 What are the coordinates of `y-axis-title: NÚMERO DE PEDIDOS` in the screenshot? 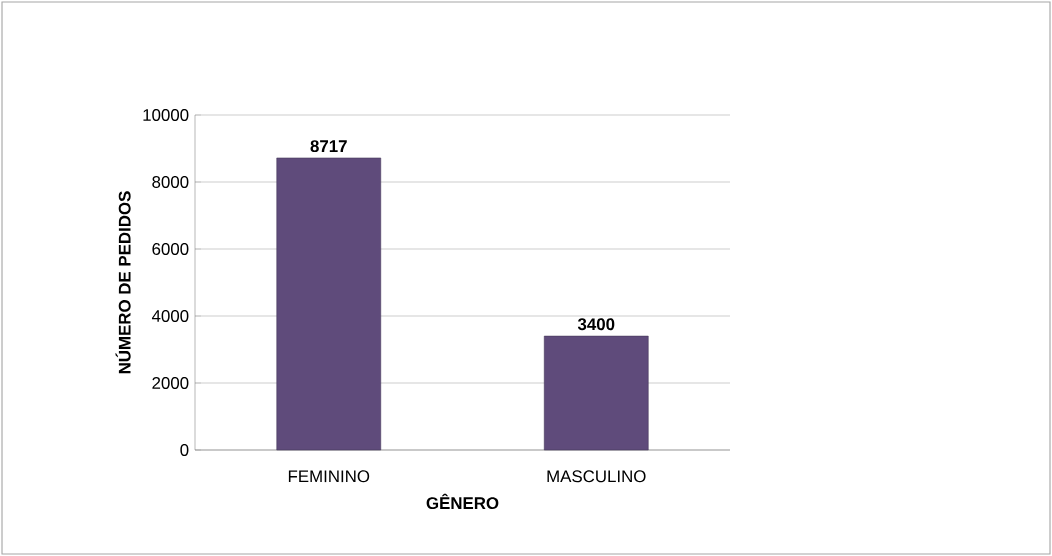 It's located at (123, 282).